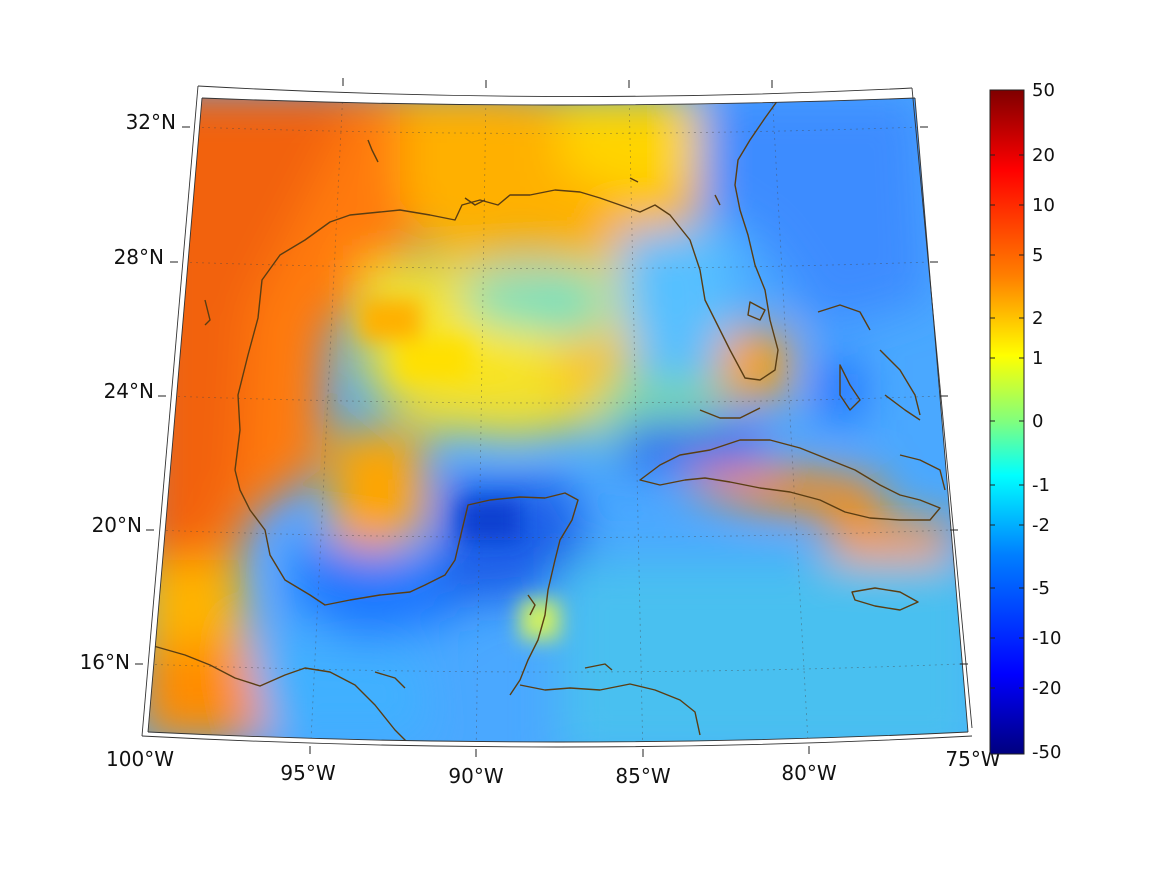  Describe the element at coordinates (1043, 205) in the screenshot. I see `colorbar-label: 10` at that location.